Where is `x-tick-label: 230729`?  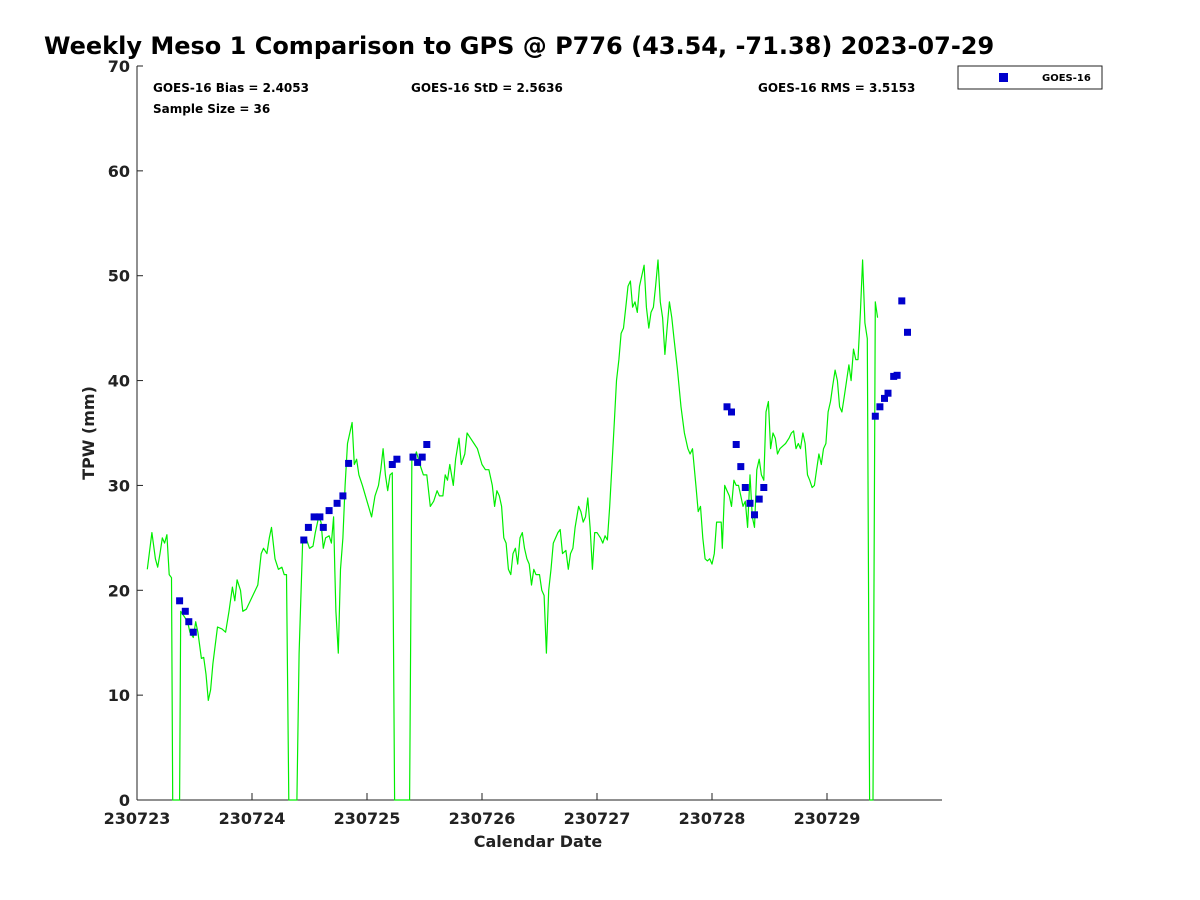
x-tick-label: 230729 is located at coordinates (827, 818).